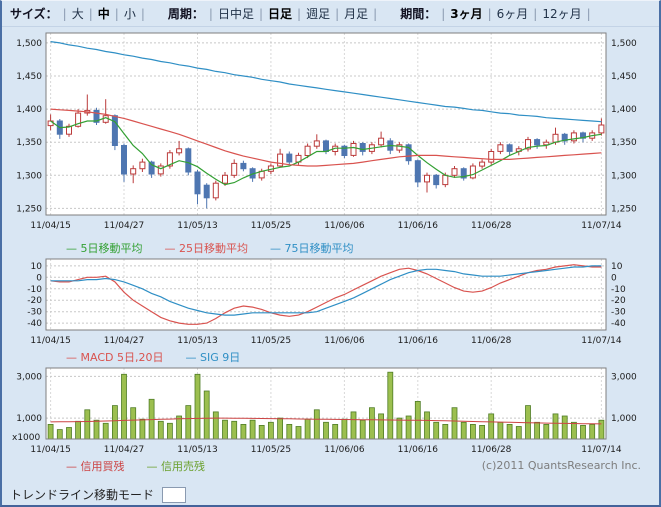 The width and height of the screenshot is (661, 507). I want to click on toolbar-option-6ヶ月: 6ヶ月, so click(512, 14).